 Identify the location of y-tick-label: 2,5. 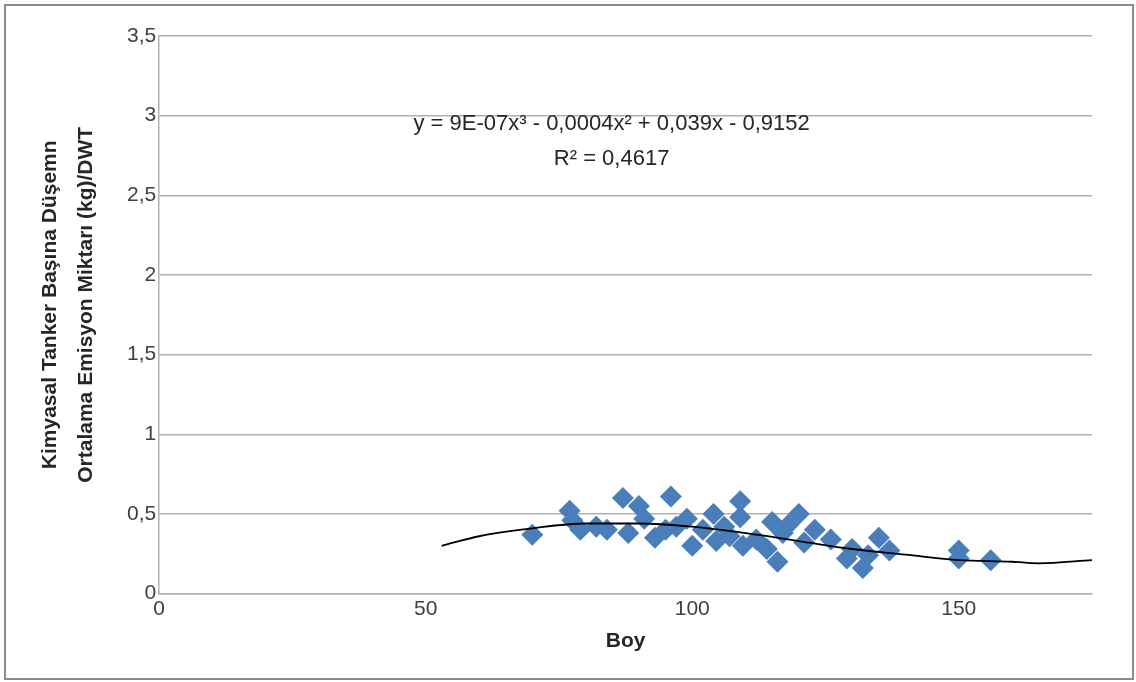
(141, 194).